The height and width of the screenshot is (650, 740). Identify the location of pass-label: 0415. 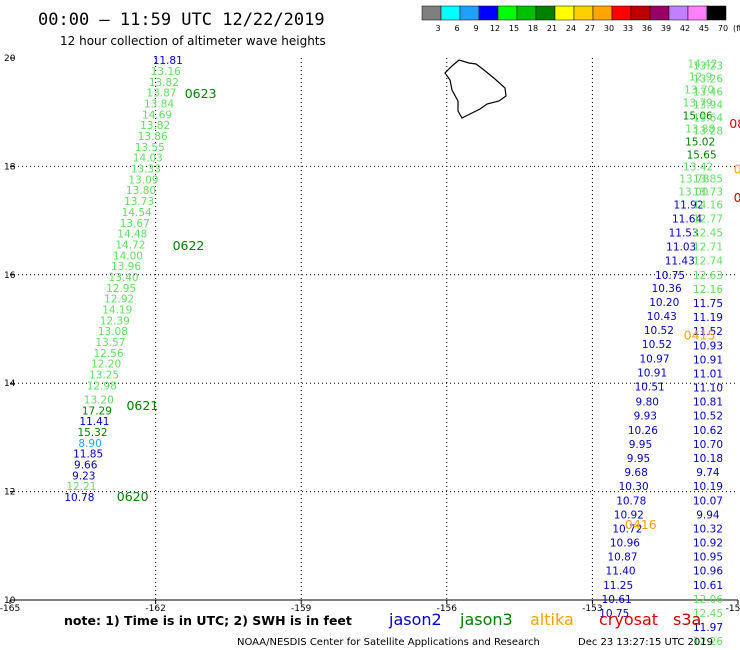
(700, 334).